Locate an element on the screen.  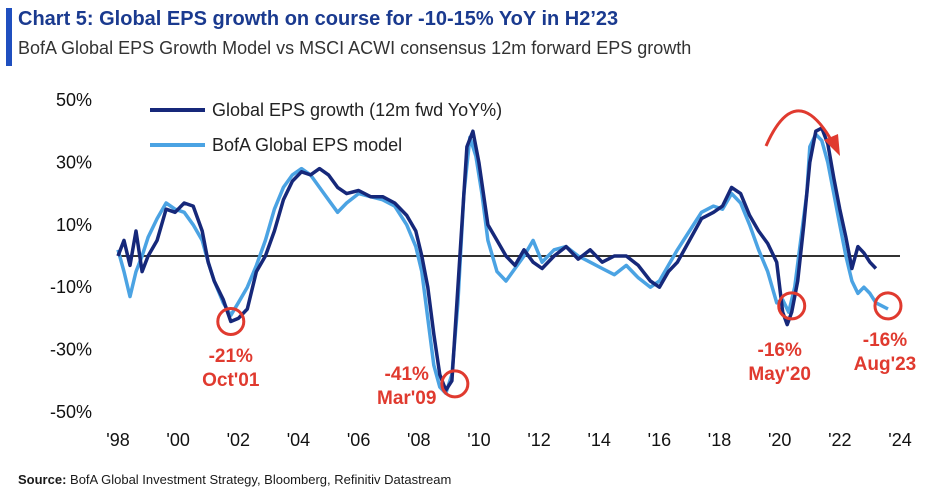
y-tick-label: -10% is located at coordinates (71, 287).